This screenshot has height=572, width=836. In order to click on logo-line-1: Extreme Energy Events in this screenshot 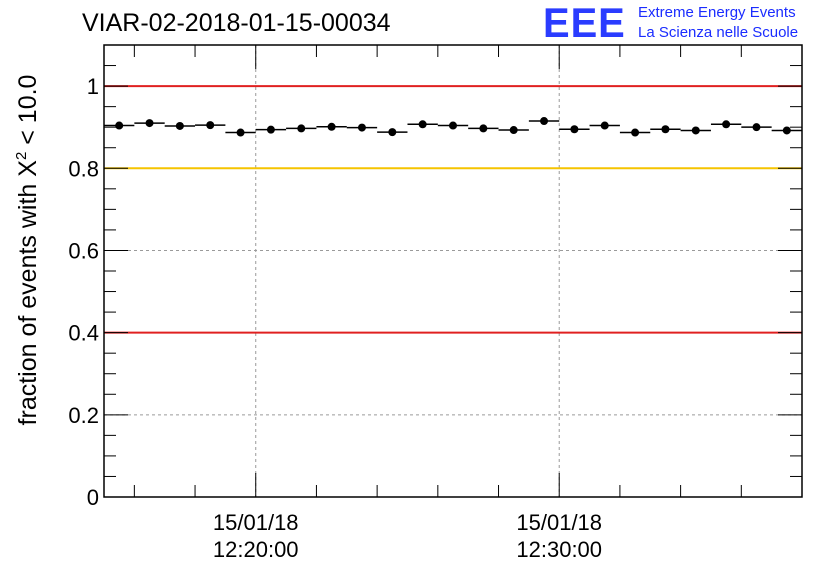, I will do `click(717, 12)`.